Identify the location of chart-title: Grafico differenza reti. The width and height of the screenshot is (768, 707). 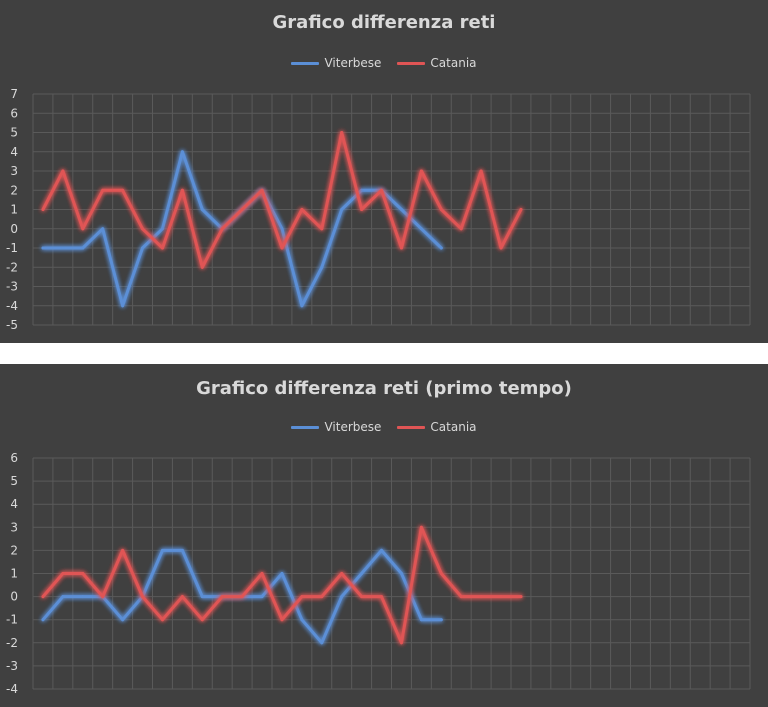
(384, 22).